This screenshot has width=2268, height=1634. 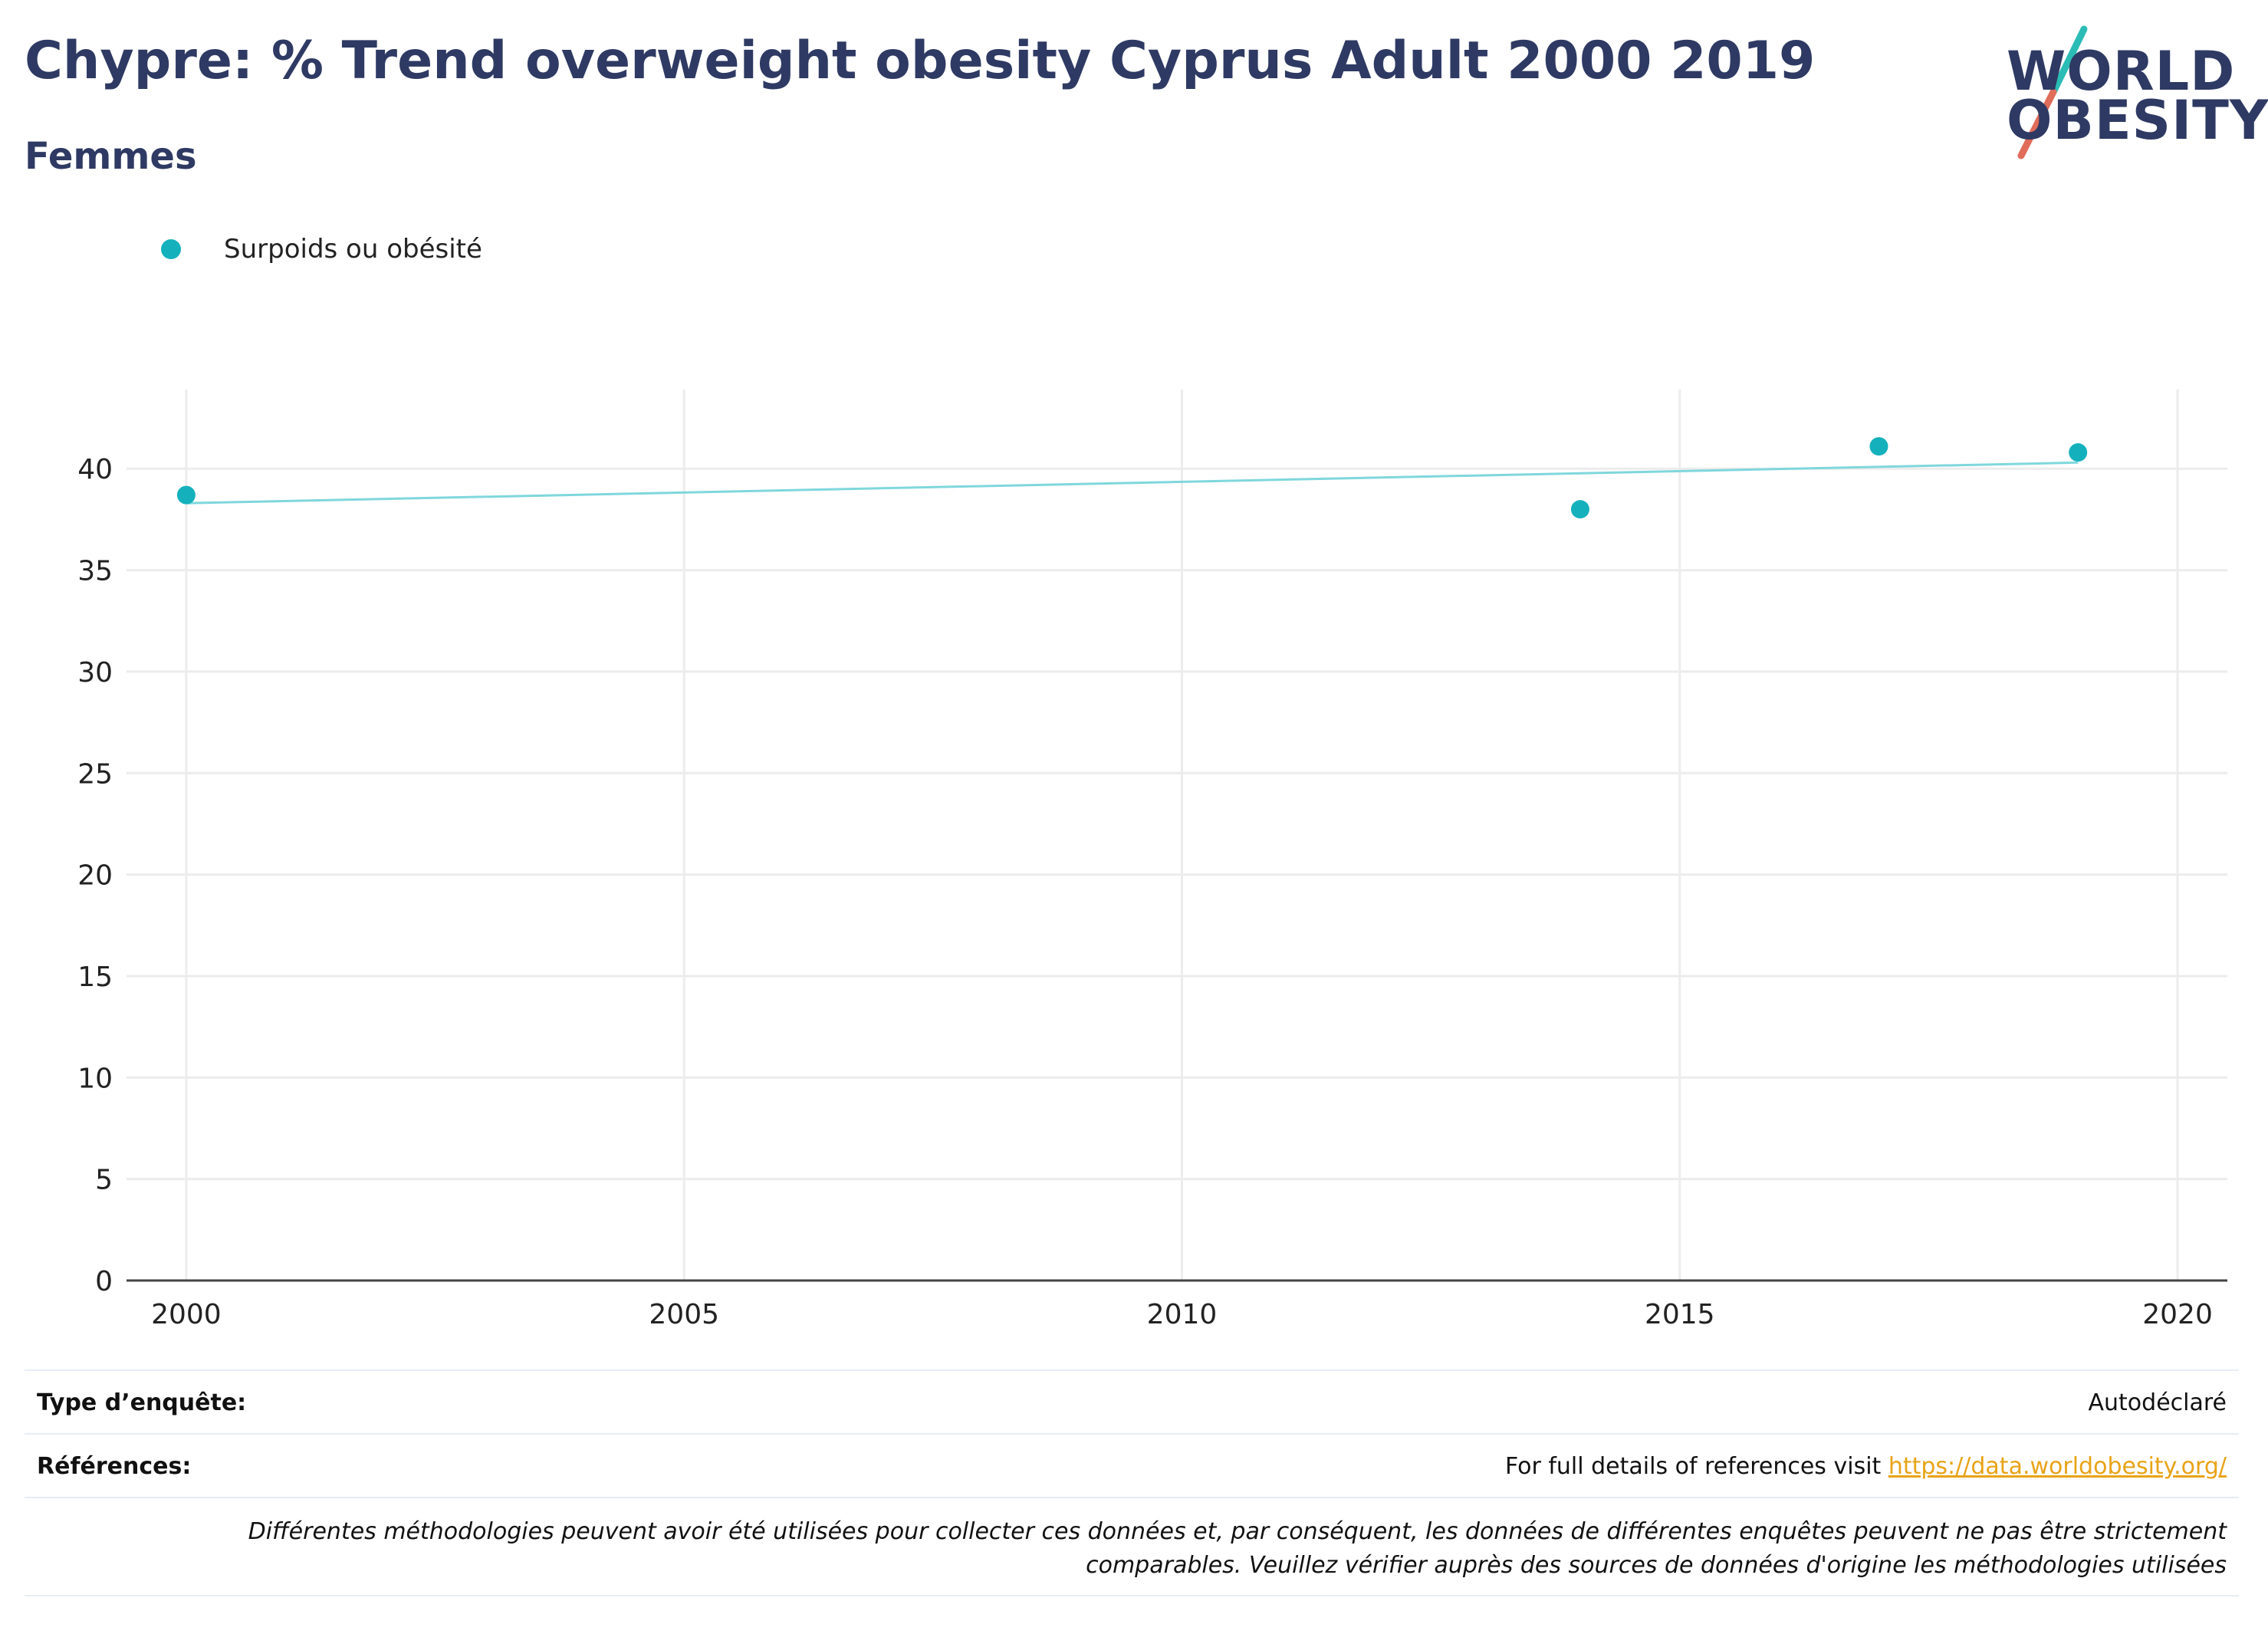 What do you see at coordinates (95, 978) in the screenshot?
I see `y-tick-label: 15` at bounding box center [95, 978].